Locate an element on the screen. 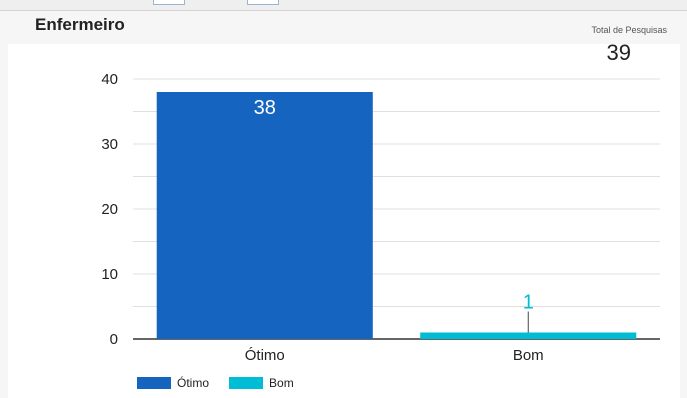  chart-legend: Ótimo Bom is located at coordinates (225, 383).